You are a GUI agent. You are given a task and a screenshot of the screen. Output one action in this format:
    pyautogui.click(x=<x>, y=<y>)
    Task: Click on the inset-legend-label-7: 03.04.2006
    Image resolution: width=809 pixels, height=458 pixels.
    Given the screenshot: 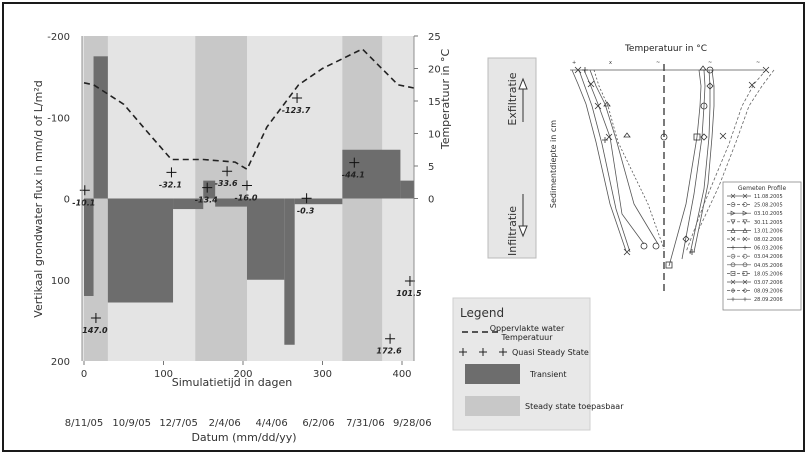 What is the action you would take?
    pyautogui.click(x=768, y=257)
    